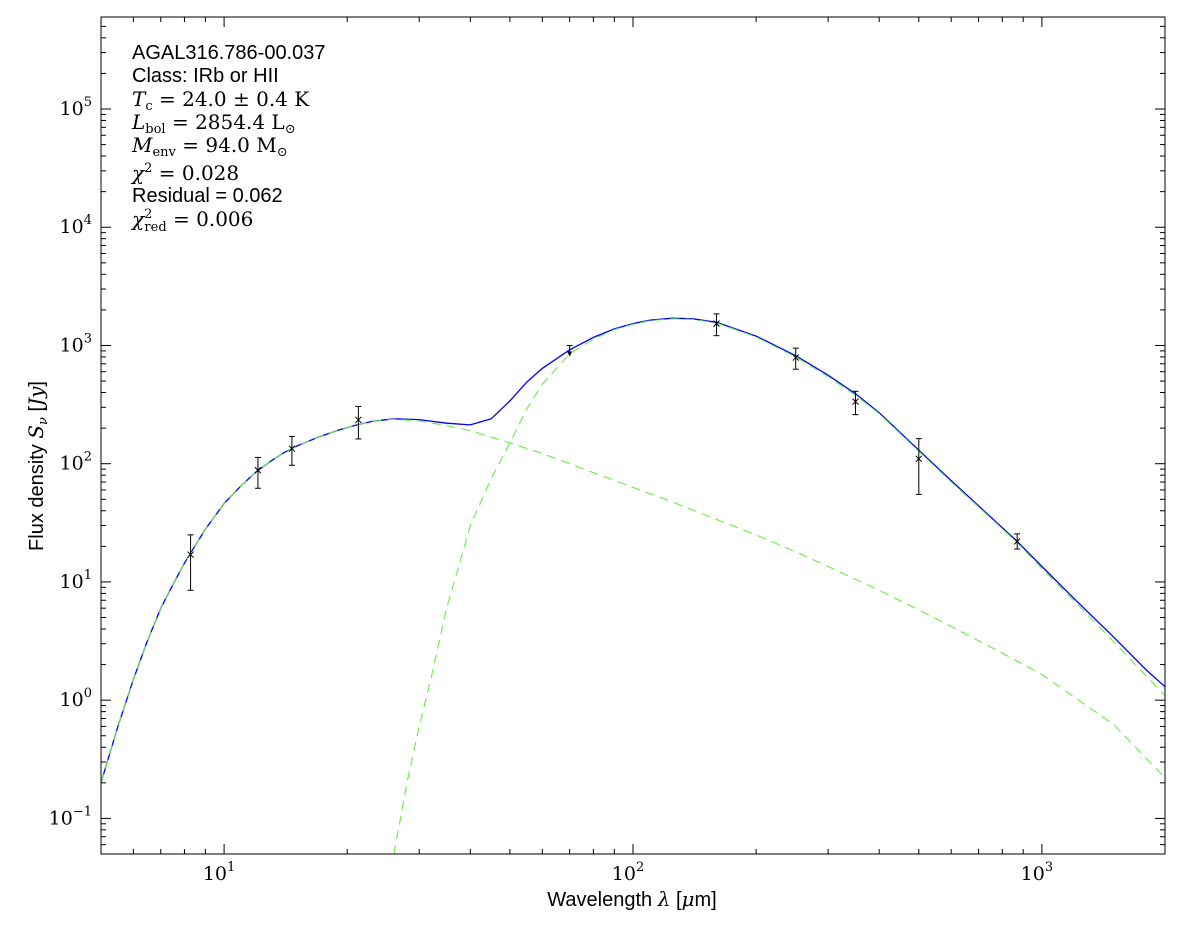 This screenshot has height=933, width=1200. What do you see at coordinates (76, 580) in the screenshot?
I see `y-tick-label-2: 10¹` at bounding box center [76, 580].